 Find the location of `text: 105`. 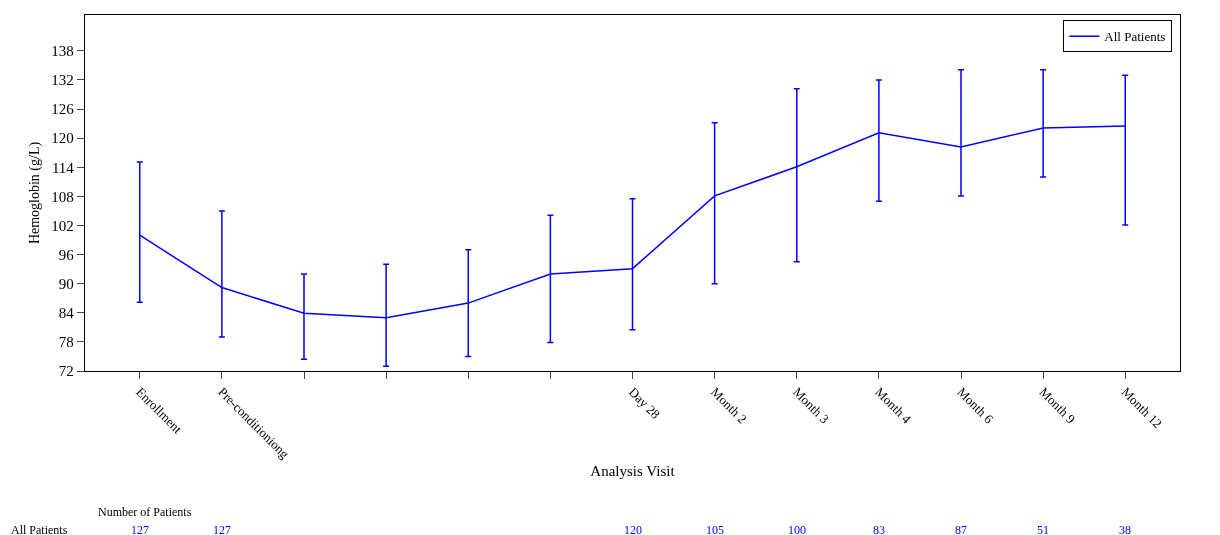

text: 105 is located at coordinates (715, 529).